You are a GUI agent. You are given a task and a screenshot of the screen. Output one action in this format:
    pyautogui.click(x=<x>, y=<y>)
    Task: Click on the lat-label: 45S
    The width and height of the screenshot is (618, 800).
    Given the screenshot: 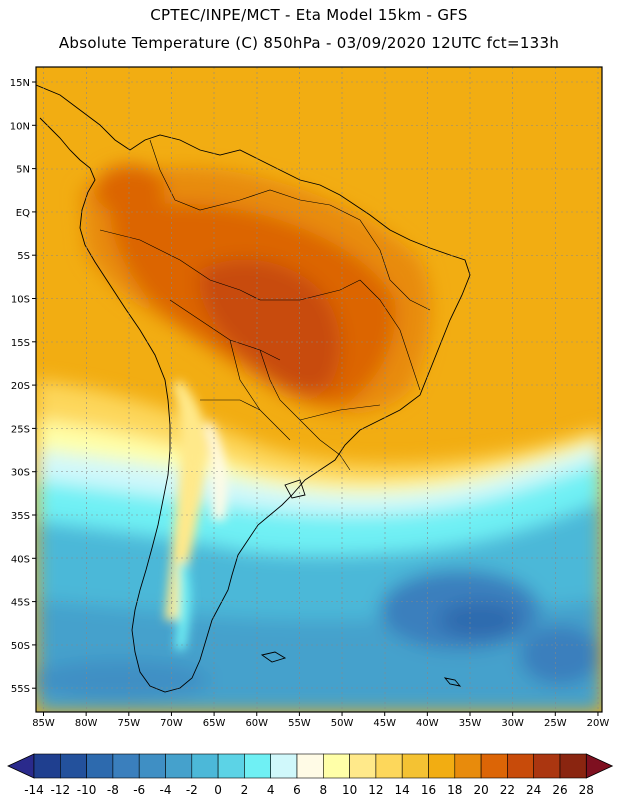 What is the action you would take?
    pyautogui.click(x=20, y=603)
    